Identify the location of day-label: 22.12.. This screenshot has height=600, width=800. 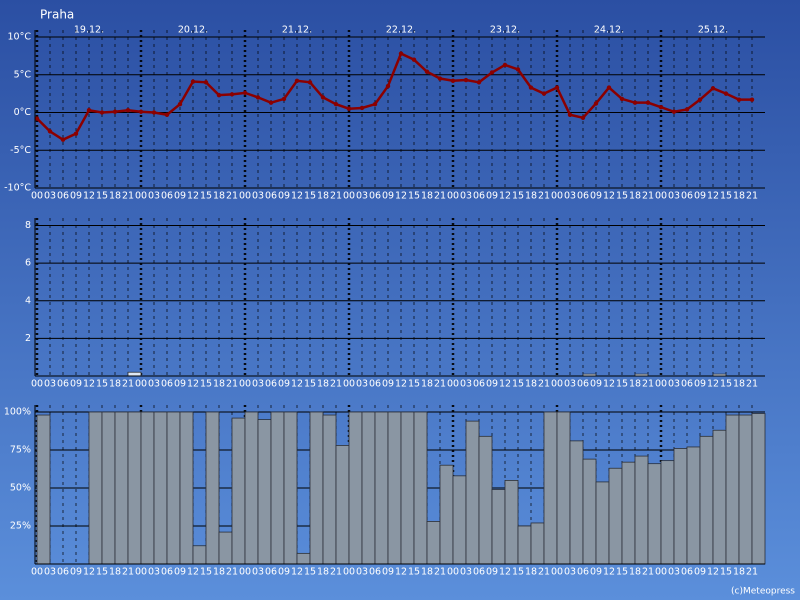
(401, 30).